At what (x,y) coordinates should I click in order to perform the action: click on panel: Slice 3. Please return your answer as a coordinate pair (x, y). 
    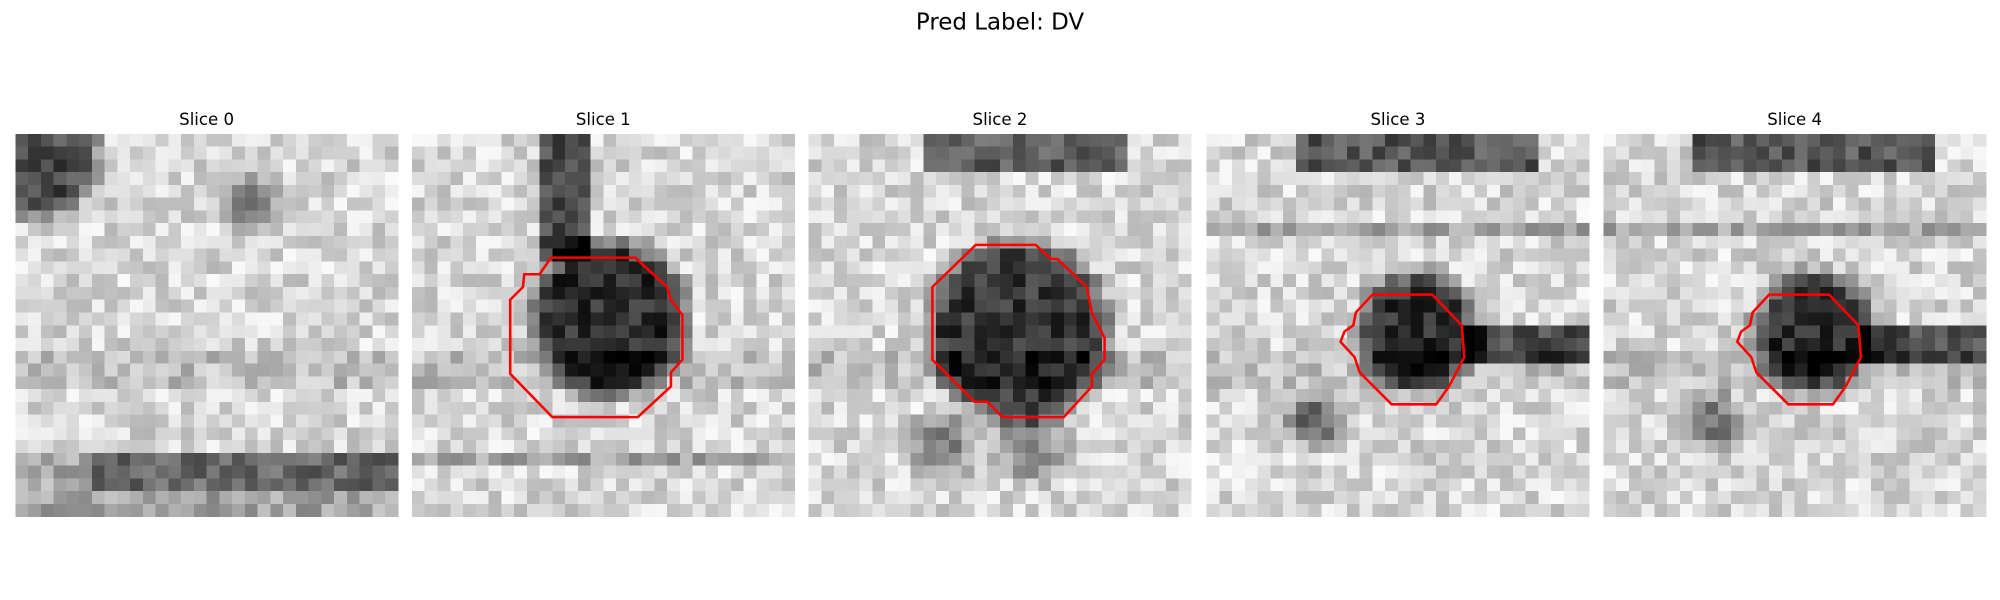
    Looking at the image, I should click on (1398, 313).